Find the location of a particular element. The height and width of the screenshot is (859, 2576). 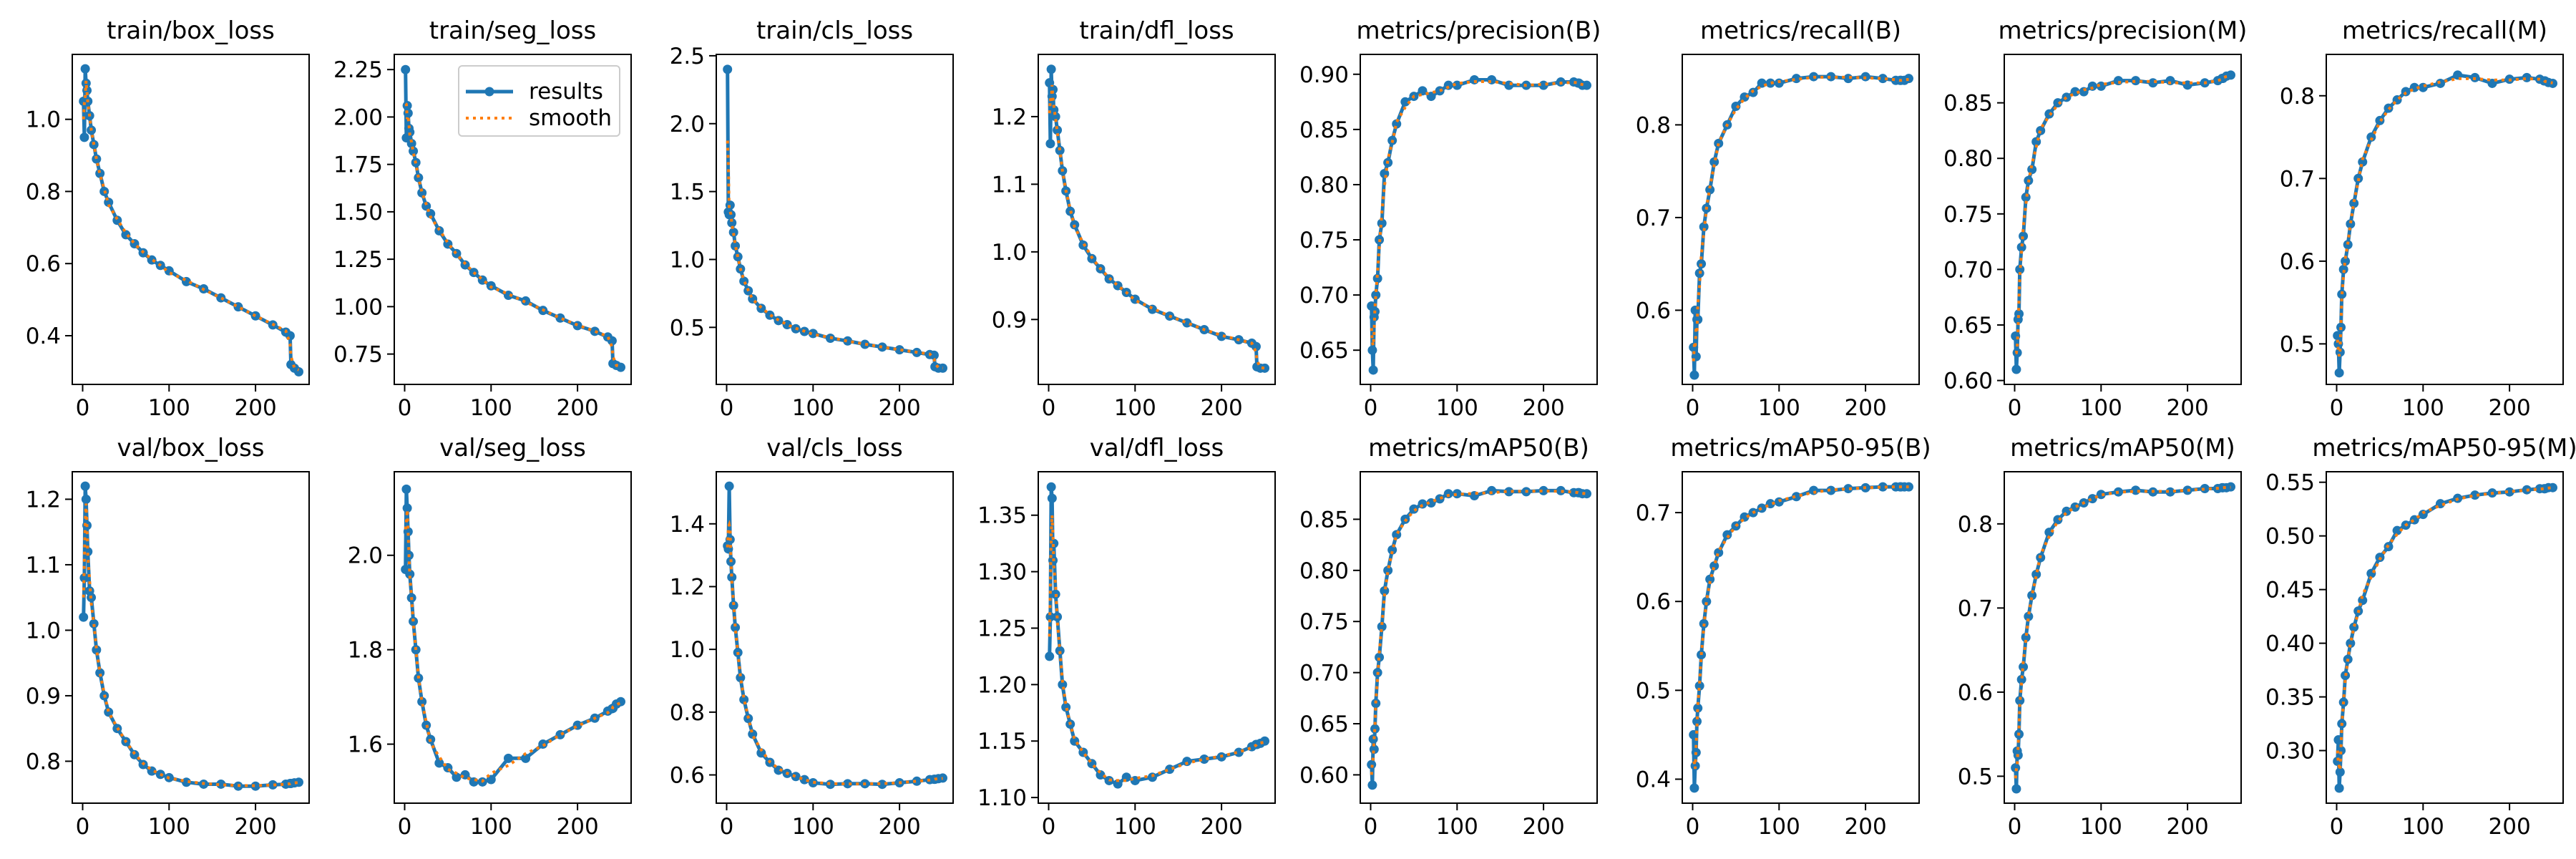

legend-box is located at coordinates (539, 101).